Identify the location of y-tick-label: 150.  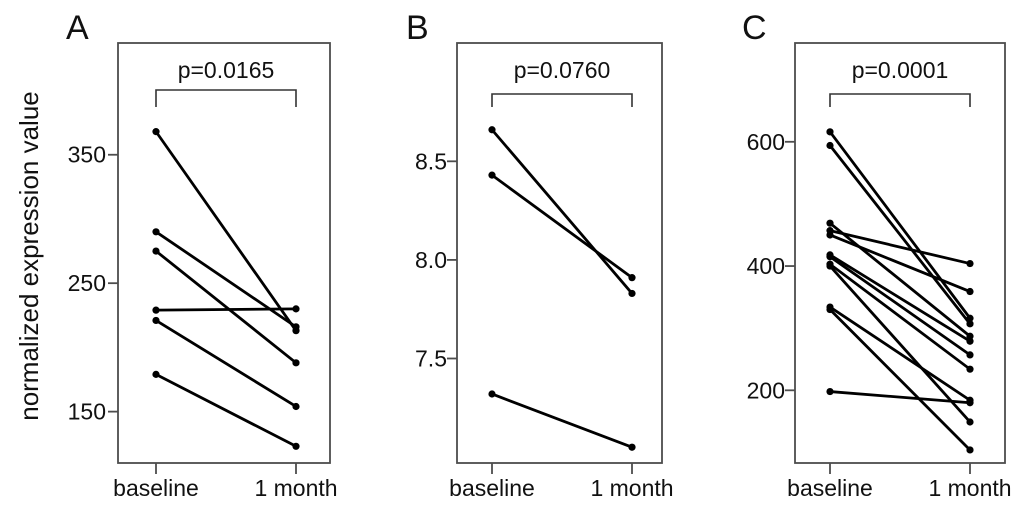
(87, 412).